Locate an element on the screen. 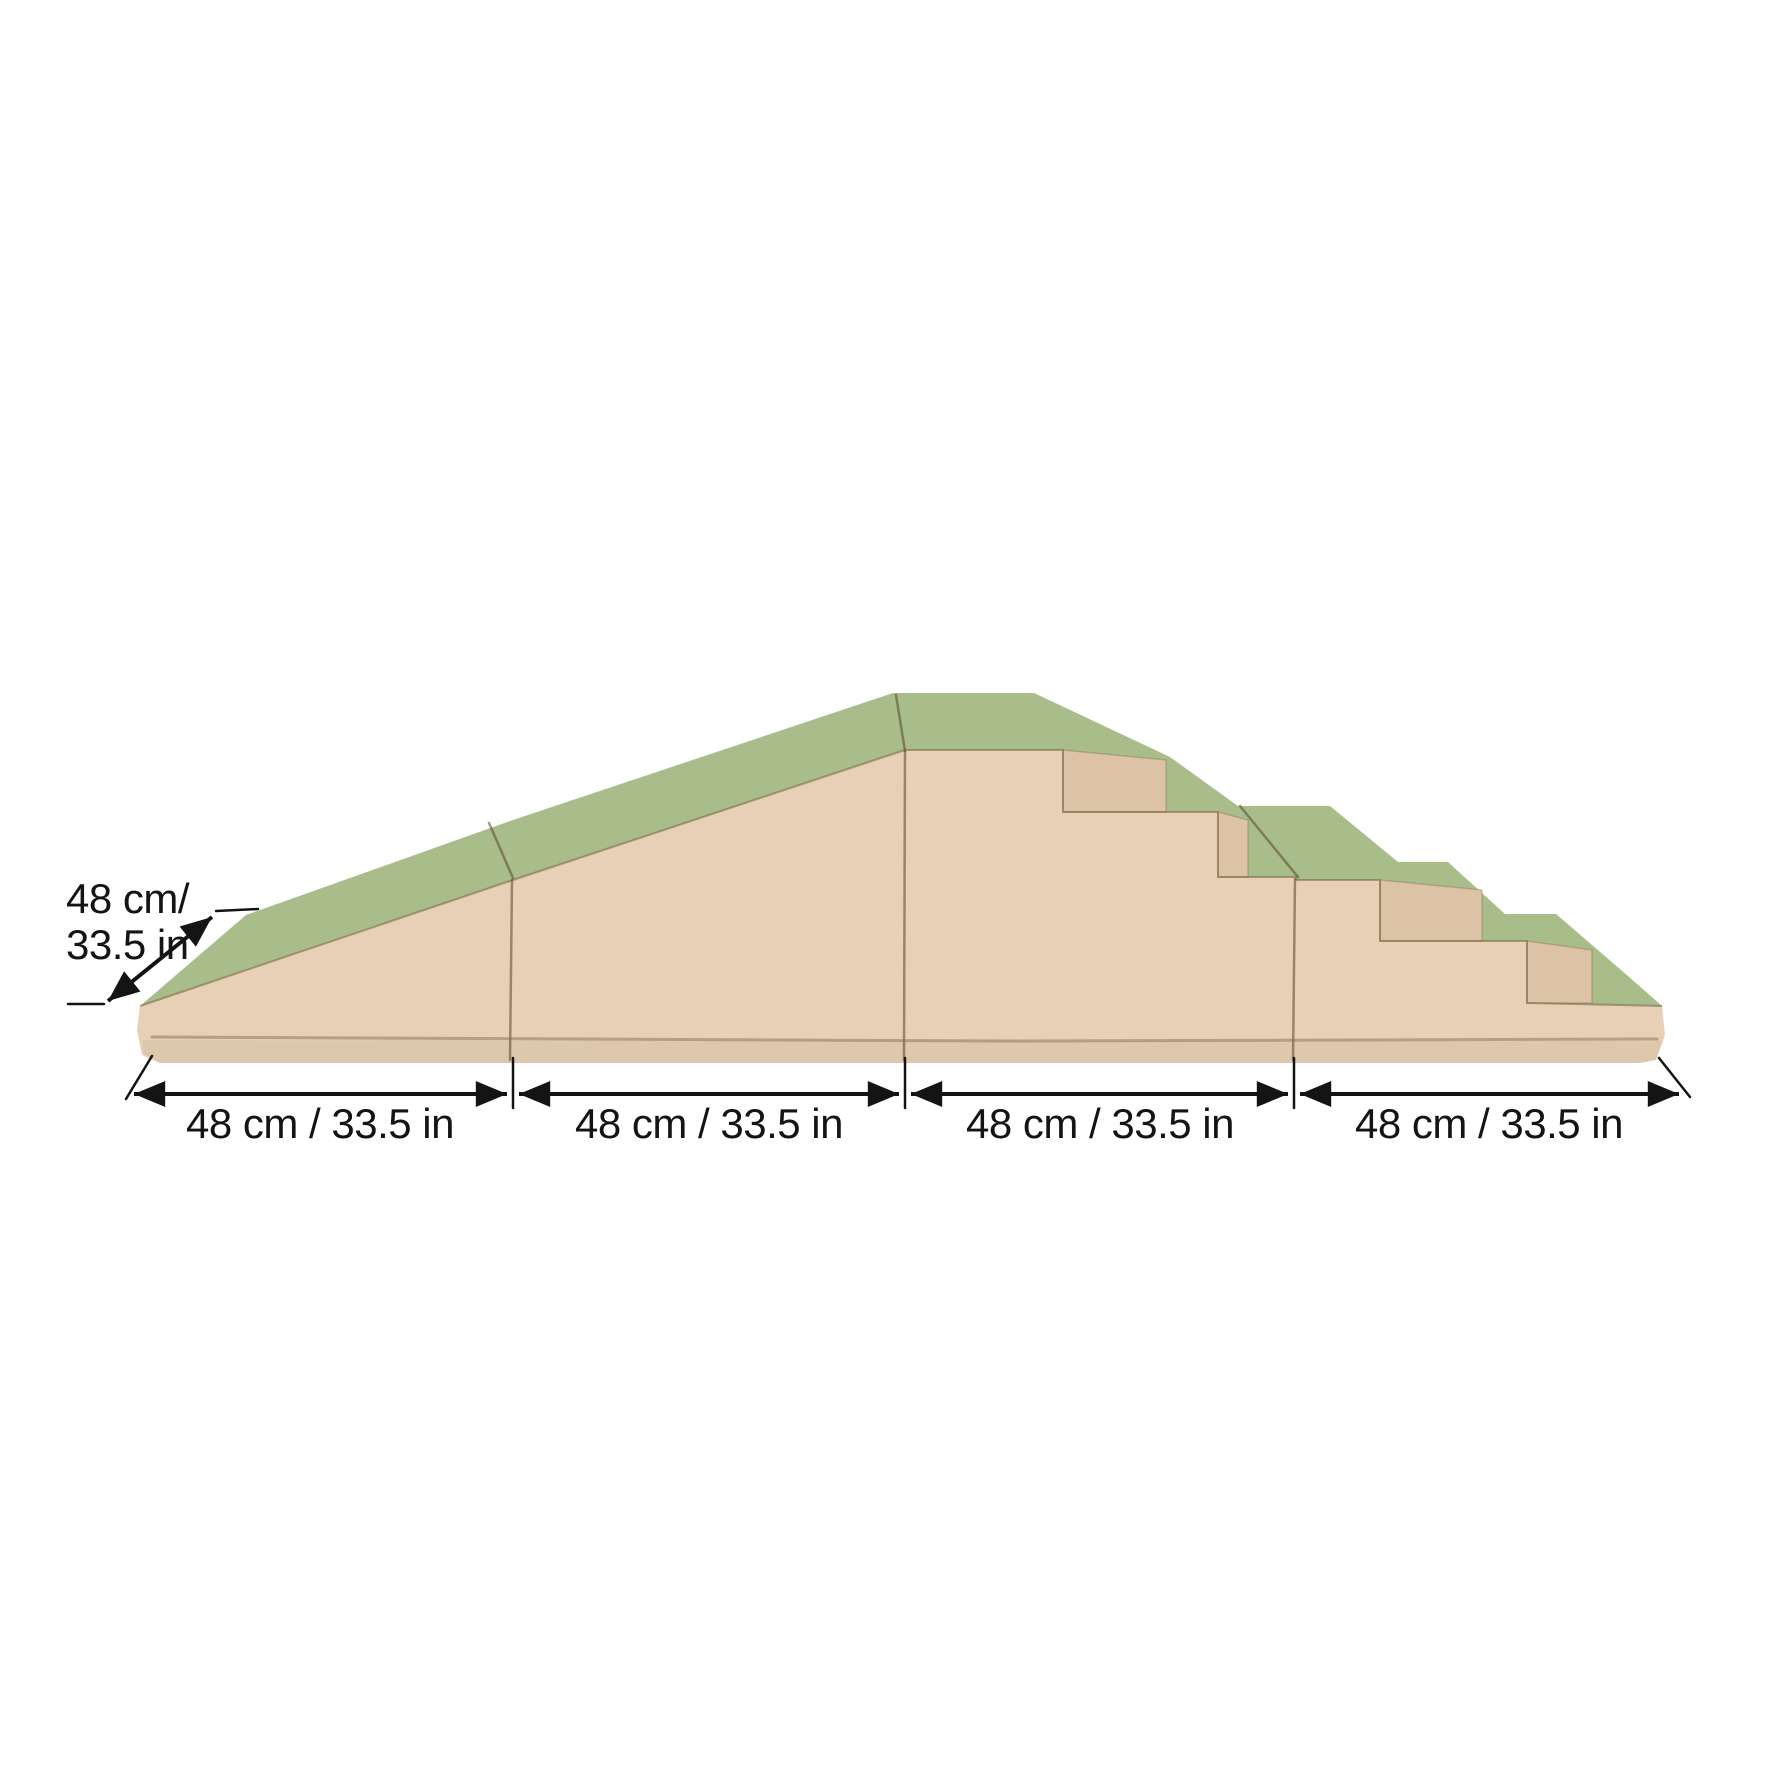  side-dimension-arrow is located at coordinates (160, 959).